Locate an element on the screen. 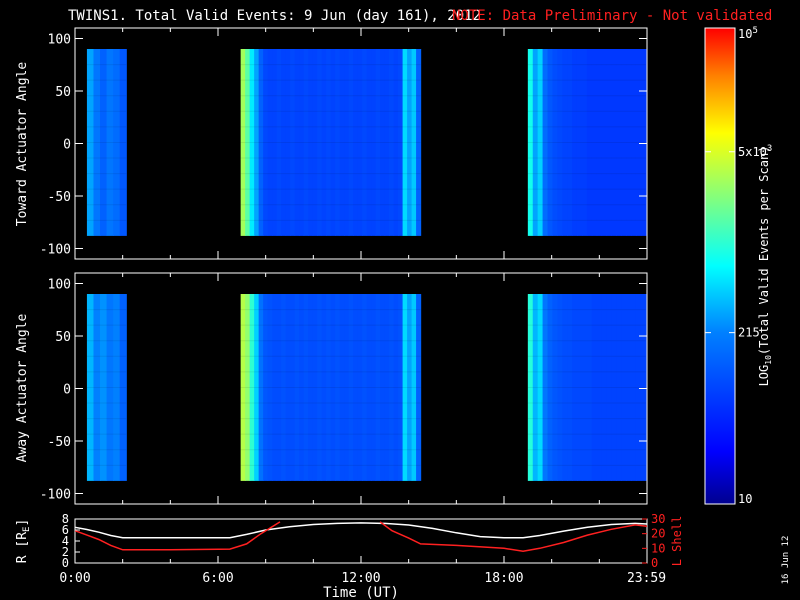  left-tick-label: 2 is located at coordinates (65, 552).